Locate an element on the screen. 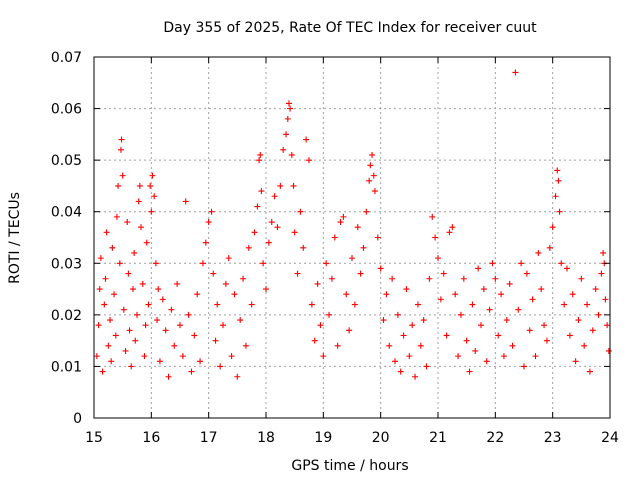  x-tick-label: 19 is located at coordinates (323, 438).